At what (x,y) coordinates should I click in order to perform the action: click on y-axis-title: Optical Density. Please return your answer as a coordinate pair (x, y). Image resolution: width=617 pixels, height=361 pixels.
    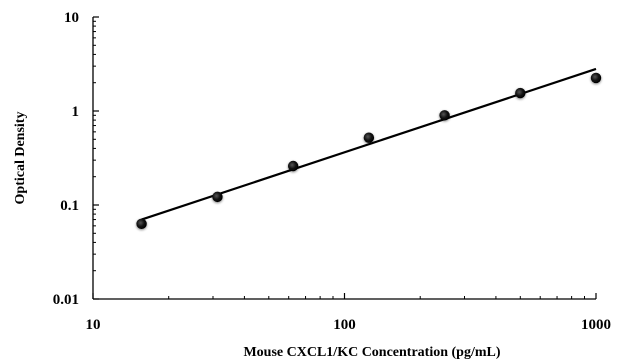
    Looking at the image, I should click on (20, 158).